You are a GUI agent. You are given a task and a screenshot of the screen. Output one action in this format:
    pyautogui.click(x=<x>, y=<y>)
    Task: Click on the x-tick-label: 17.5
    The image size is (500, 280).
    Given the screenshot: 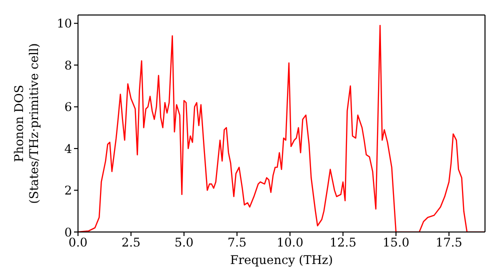 What is the action you would take?
    pyautogui.click(x=449, y=243)
    